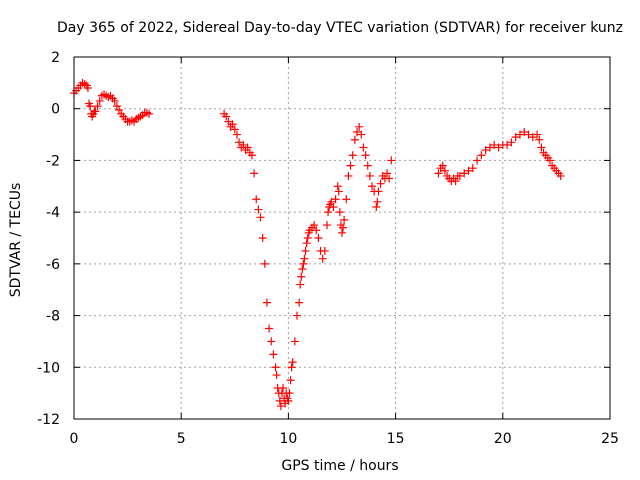 This screenshot has width=640, height=480. Describe the element at coordinates (53, 317) in the screenshot. I see `y-tick-label: -8` at that location.